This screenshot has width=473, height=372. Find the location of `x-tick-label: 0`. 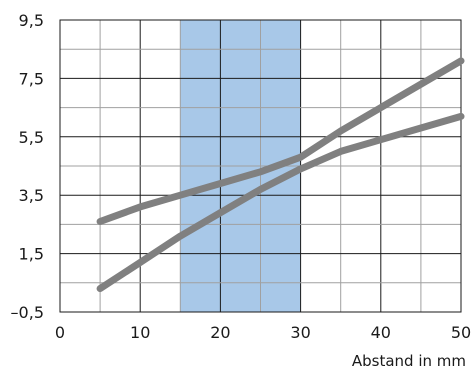

x-tick-label: 0 is located at coordinates (60, 332).